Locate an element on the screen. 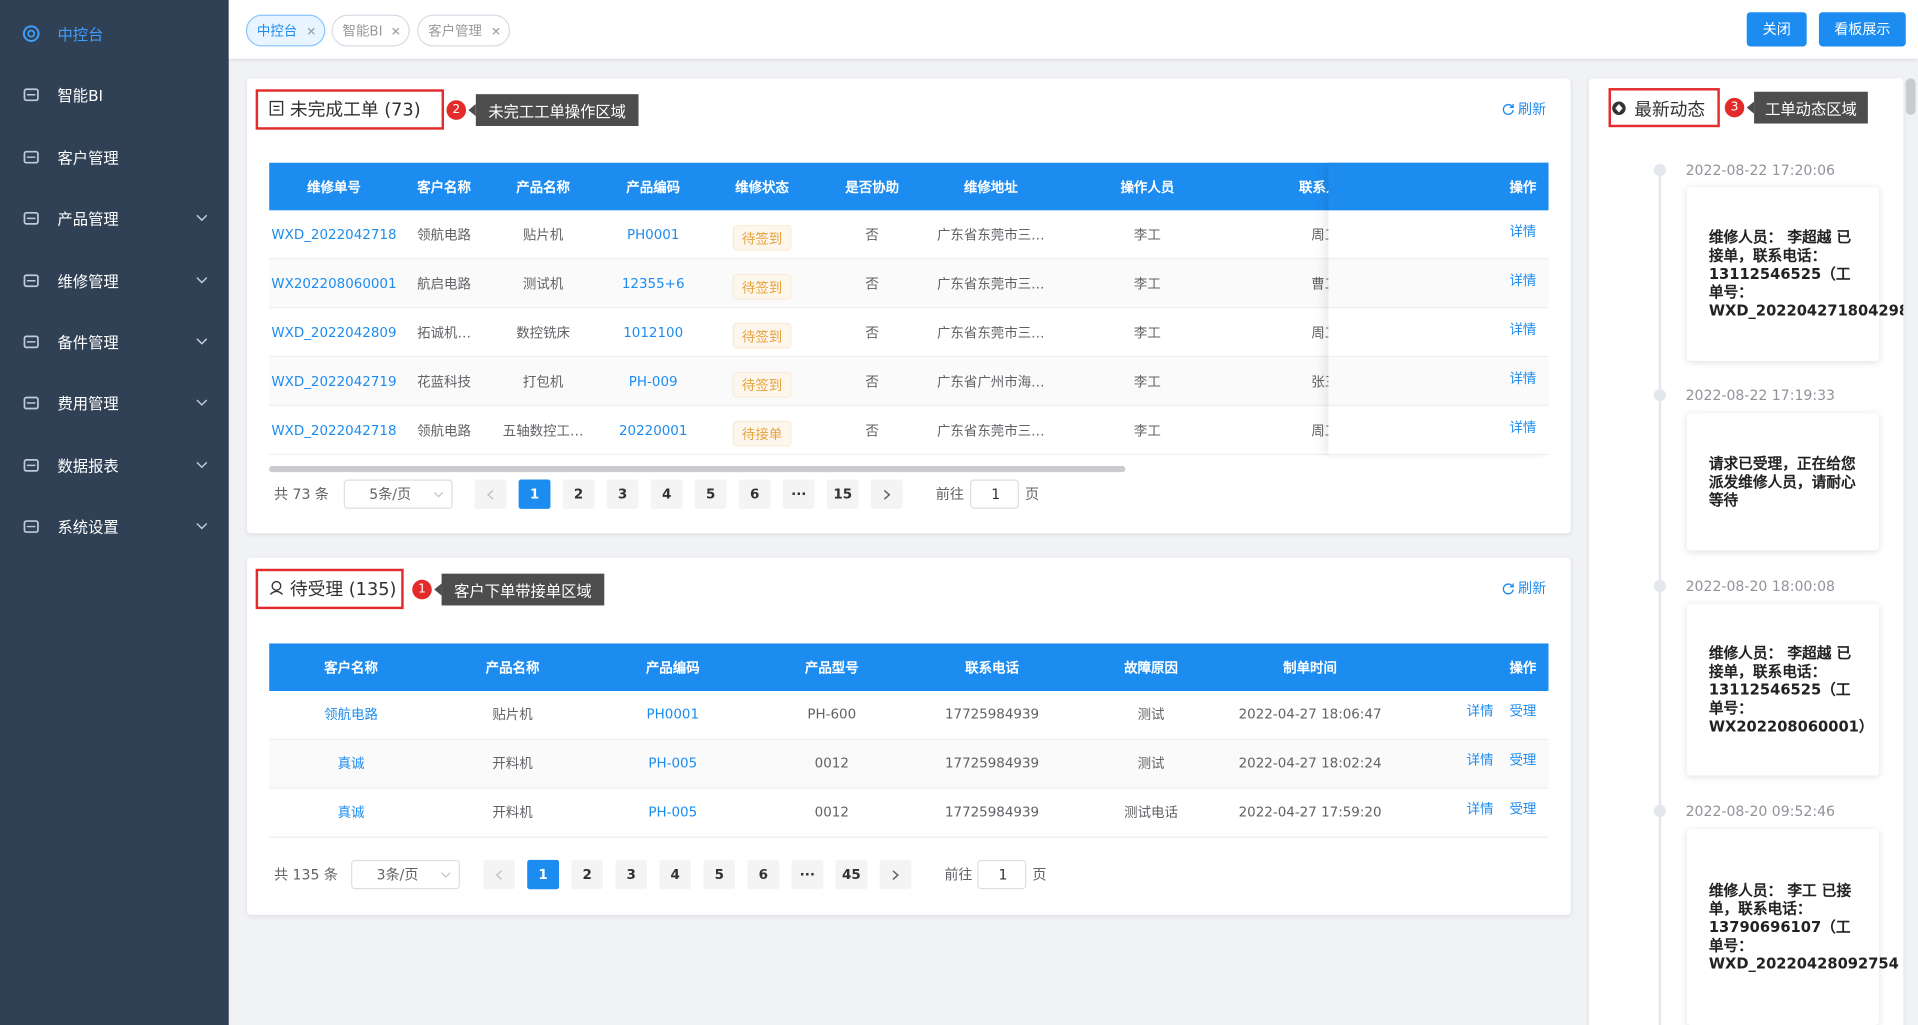 Image resolution: width=1918 pixels, height=1025 pixels. tab-label: 客户管理 is located at coordinates (455, 31).